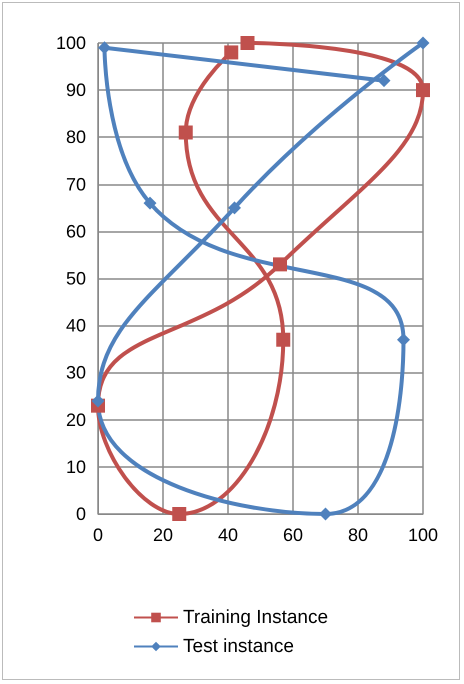 This screenshot has height=684, width=464. I want to click on y-tick-label: 50, so click(76, 278).